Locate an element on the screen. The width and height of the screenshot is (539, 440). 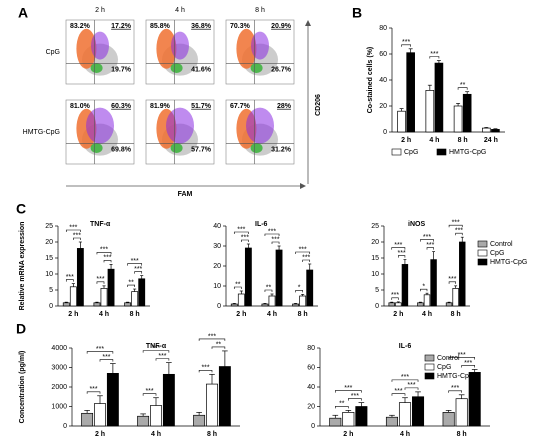
sig-label: ** is located at coordinates (269, 287).